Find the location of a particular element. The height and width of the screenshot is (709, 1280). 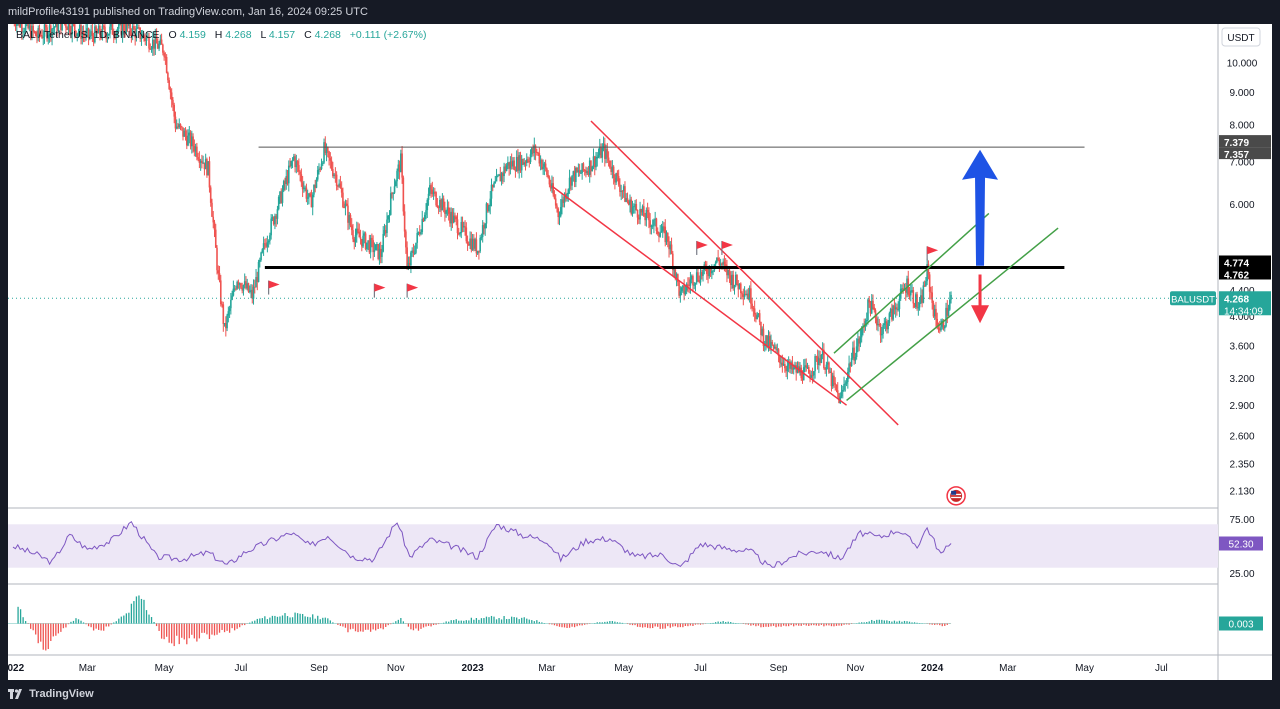

currency-button: USDT is located at coordinates (1241, 37).